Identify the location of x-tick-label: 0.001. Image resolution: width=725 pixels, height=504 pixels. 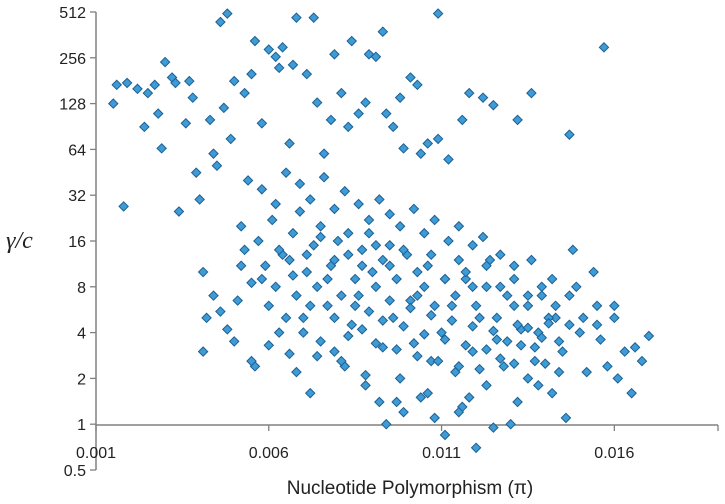
(96, 453).